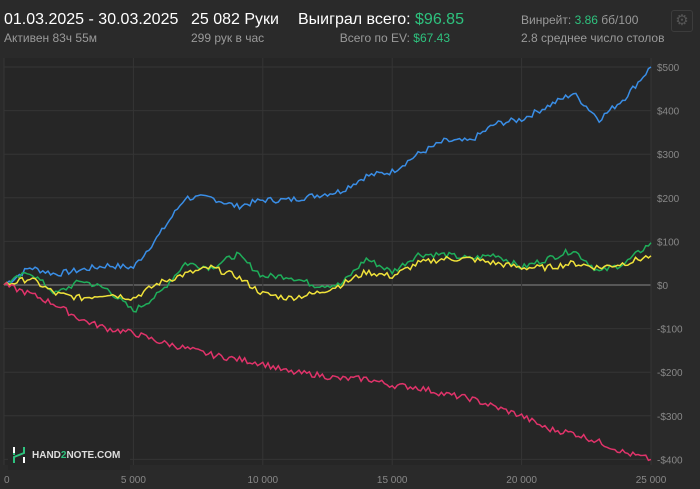  Describe the element at coordinates (431, 38) in the screenshot. I see `ev-value: $67.43` at that location.